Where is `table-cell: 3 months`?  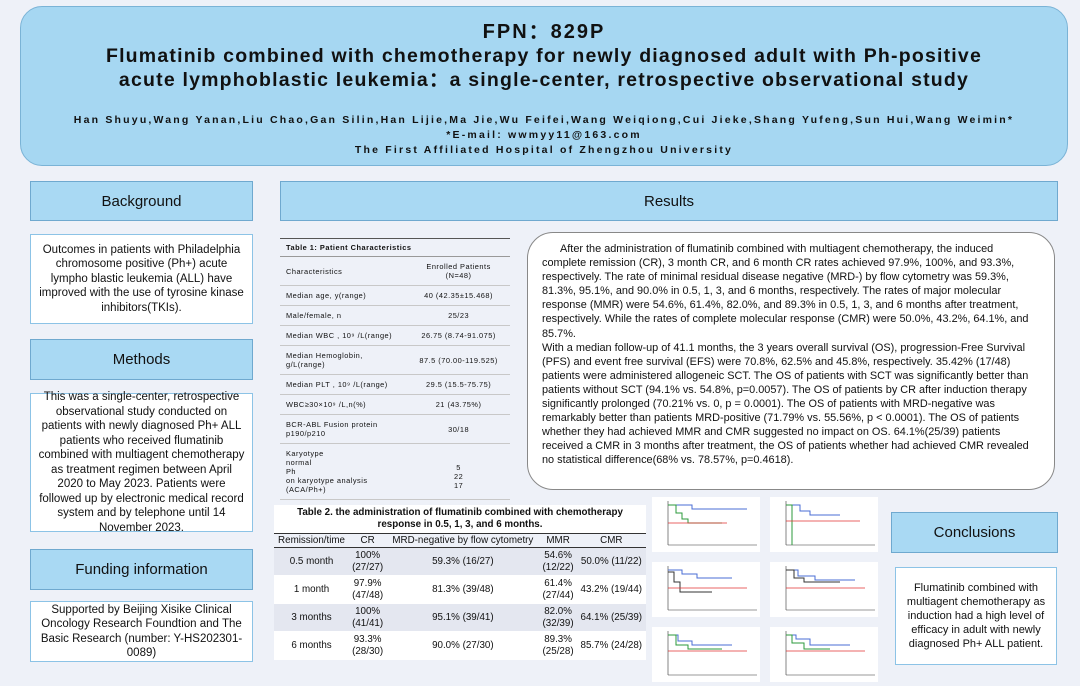
table-cell: 3 months is located at coordinates (312, 617).